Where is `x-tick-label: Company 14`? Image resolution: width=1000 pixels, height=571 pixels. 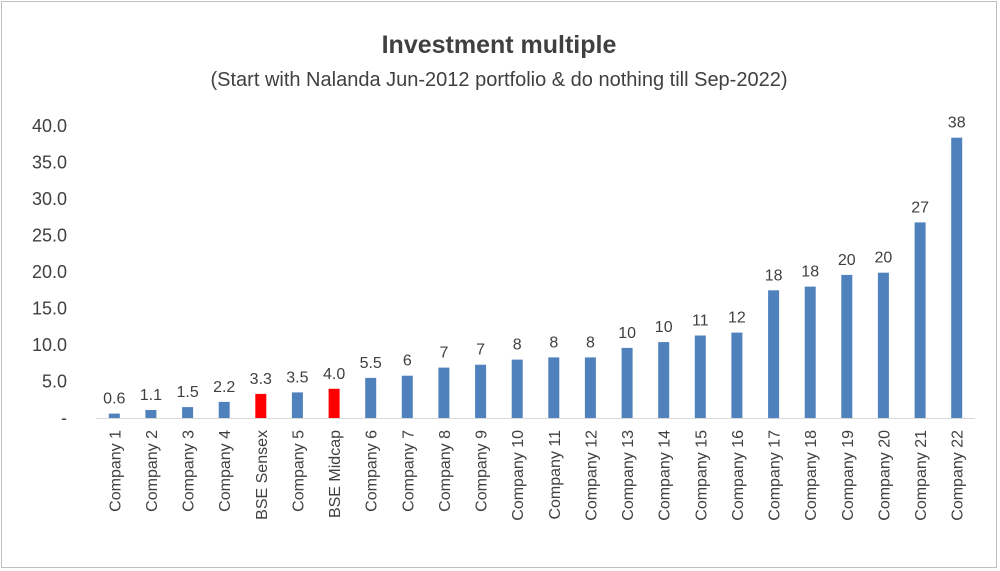
x-tick-label: Company 14 is located at coordinates (665, 475).